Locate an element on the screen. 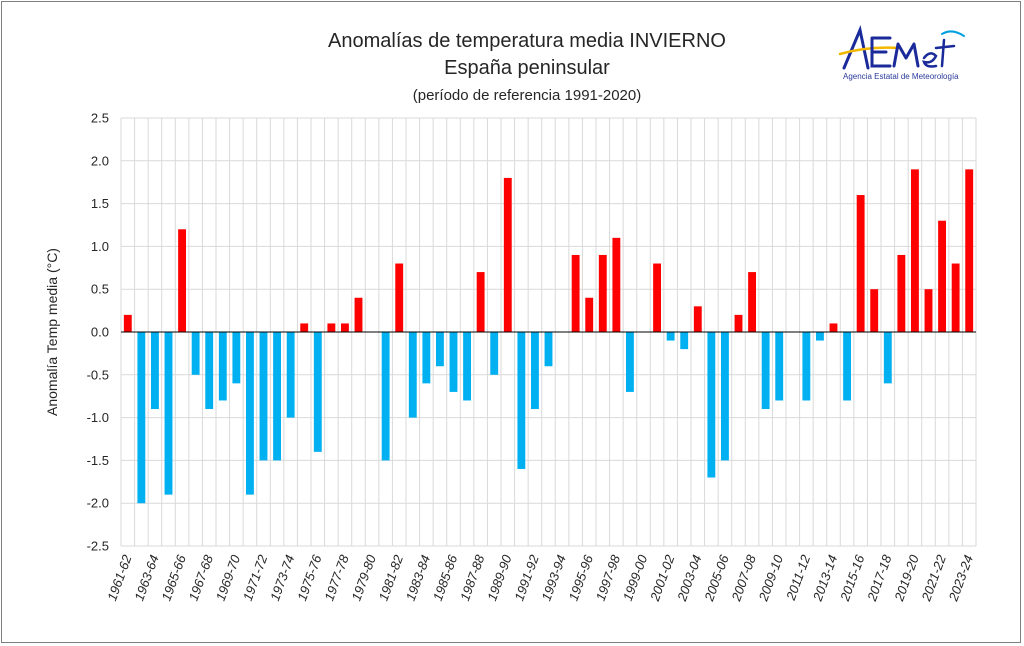 The width and height of the screenshot is (1024, 646). y-tick-label: 2.0 is located at coordinates (100, 160).